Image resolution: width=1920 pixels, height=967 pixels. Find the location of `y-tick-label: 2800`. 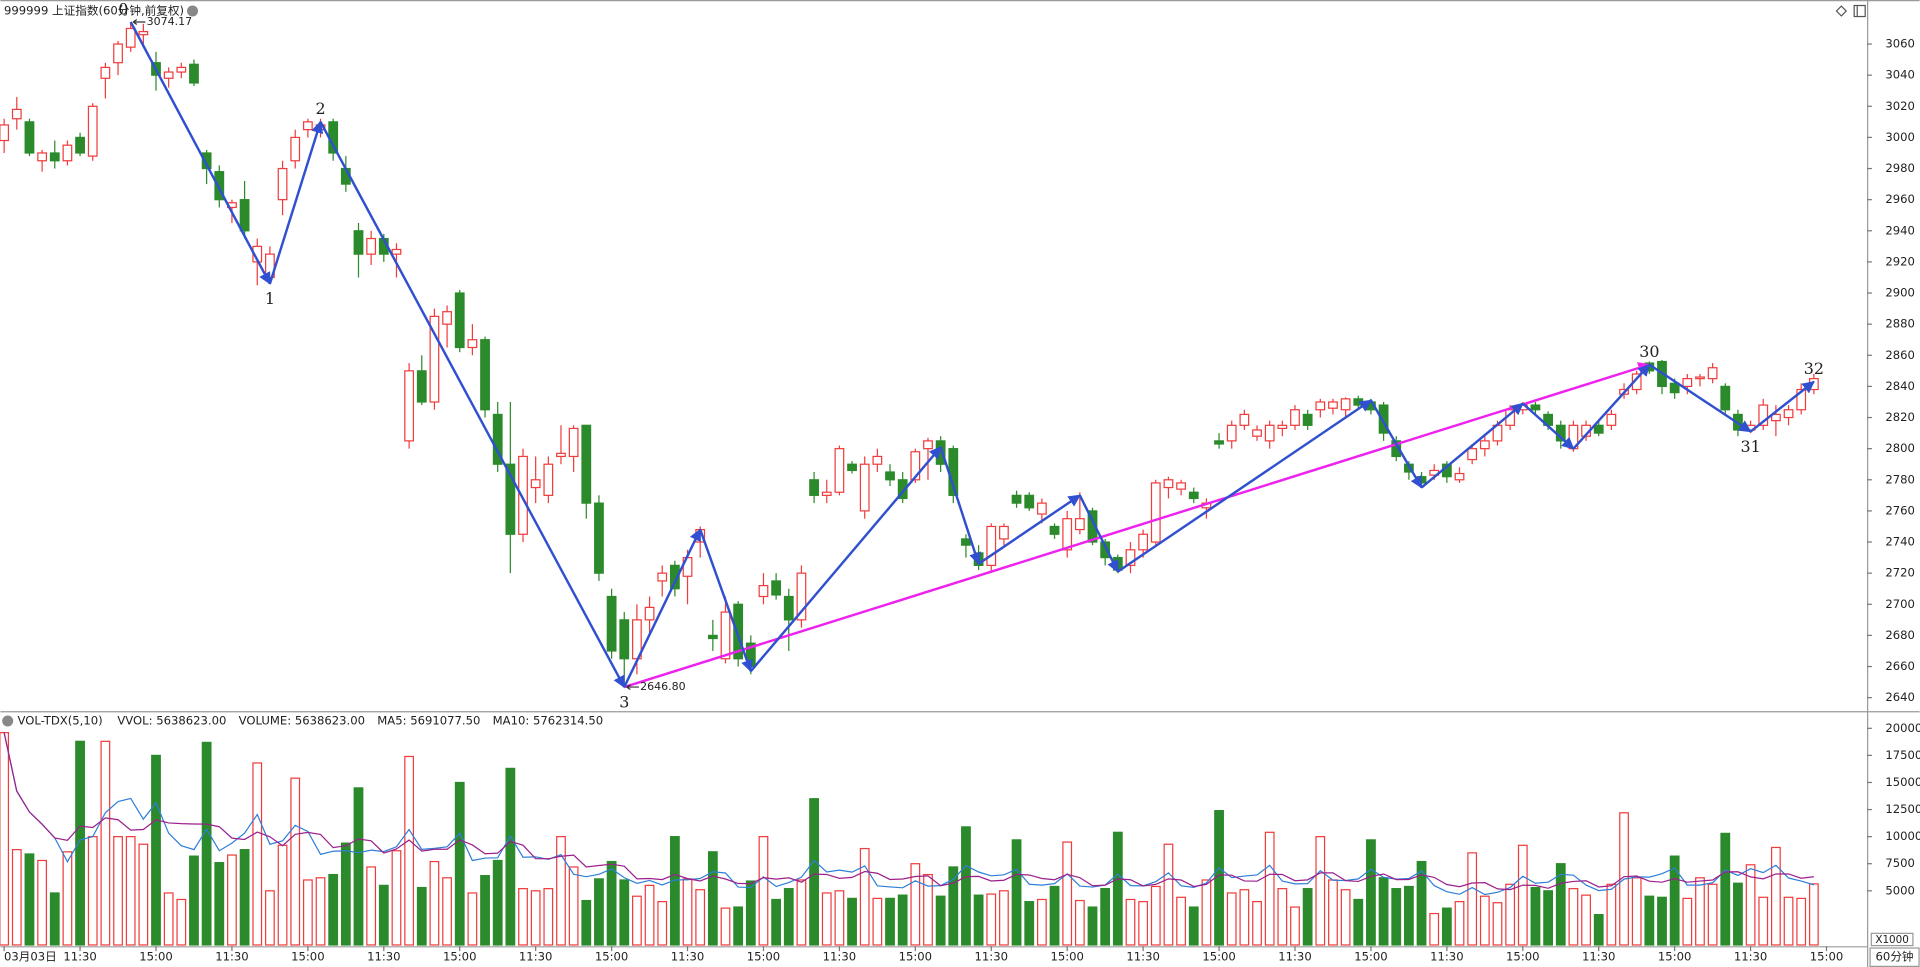

y-tick-label: 2800 is located at coordinates (1900, 448).